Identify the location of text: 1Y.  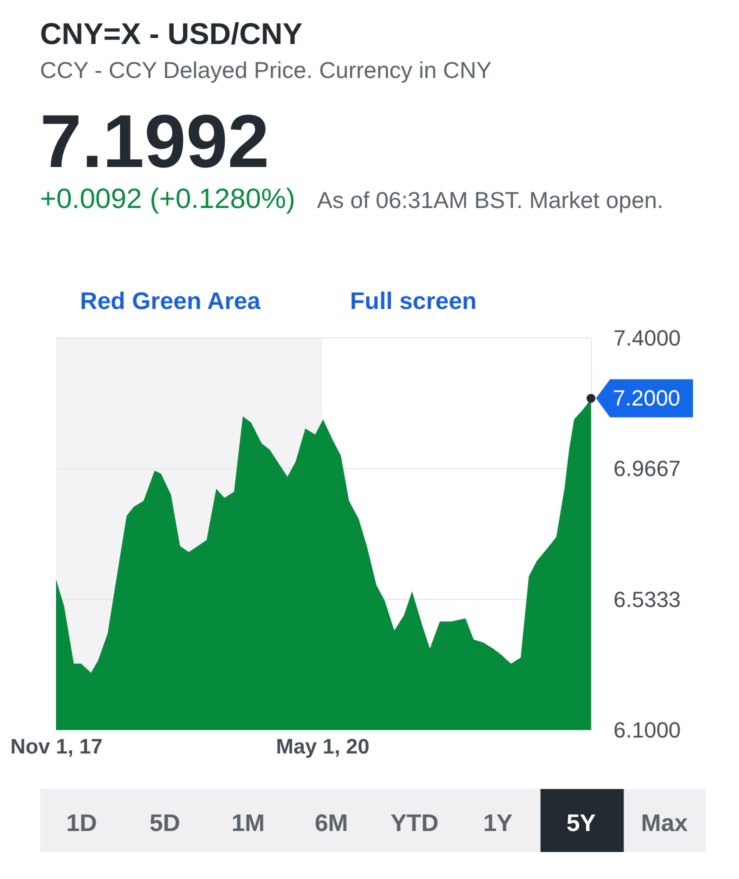
(498, 823).